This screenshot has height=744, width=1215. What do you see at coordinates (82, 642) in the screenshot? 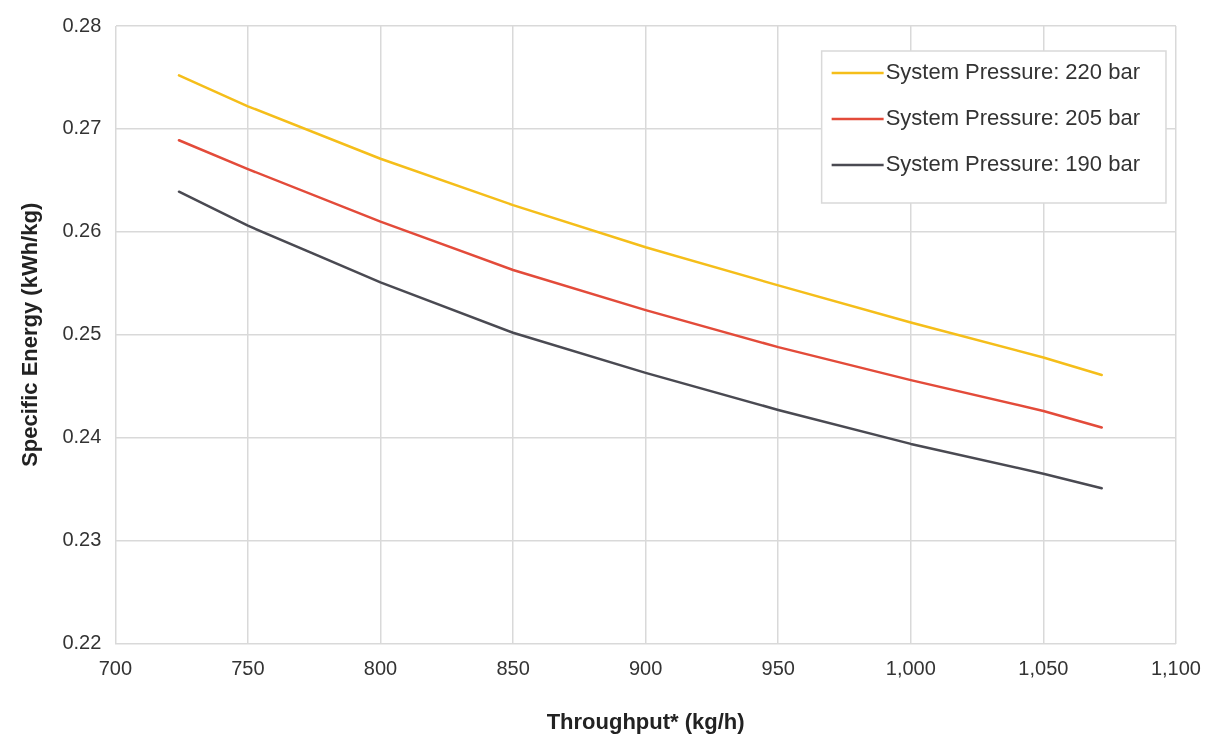
I see `y-tick-label: 0.22` at bounding box center [82, 642].